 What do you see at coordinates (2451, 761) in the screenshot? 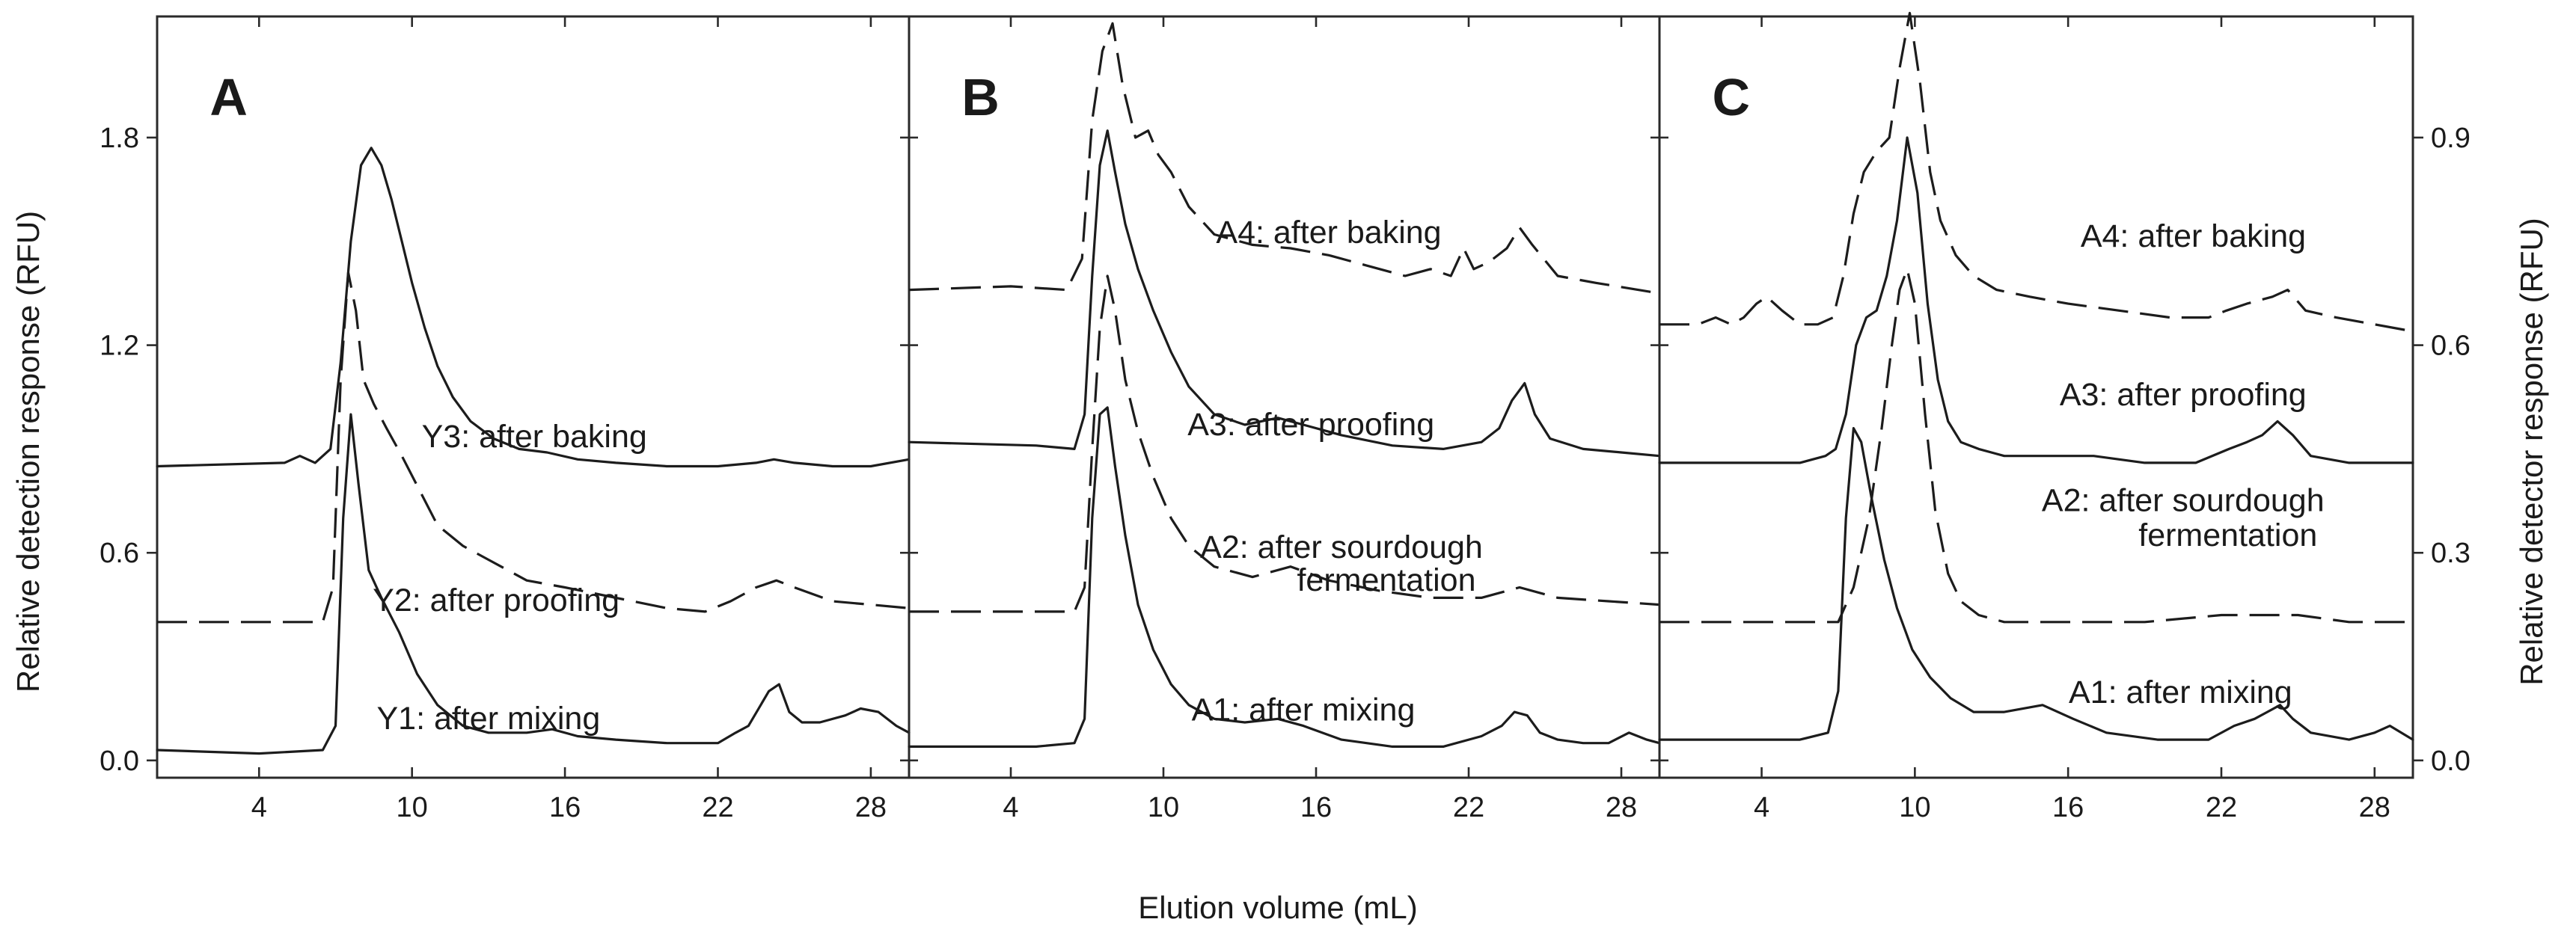
I see `panel-c-y-tick-label-0: 0.0` at bounding box center [2451, 761].